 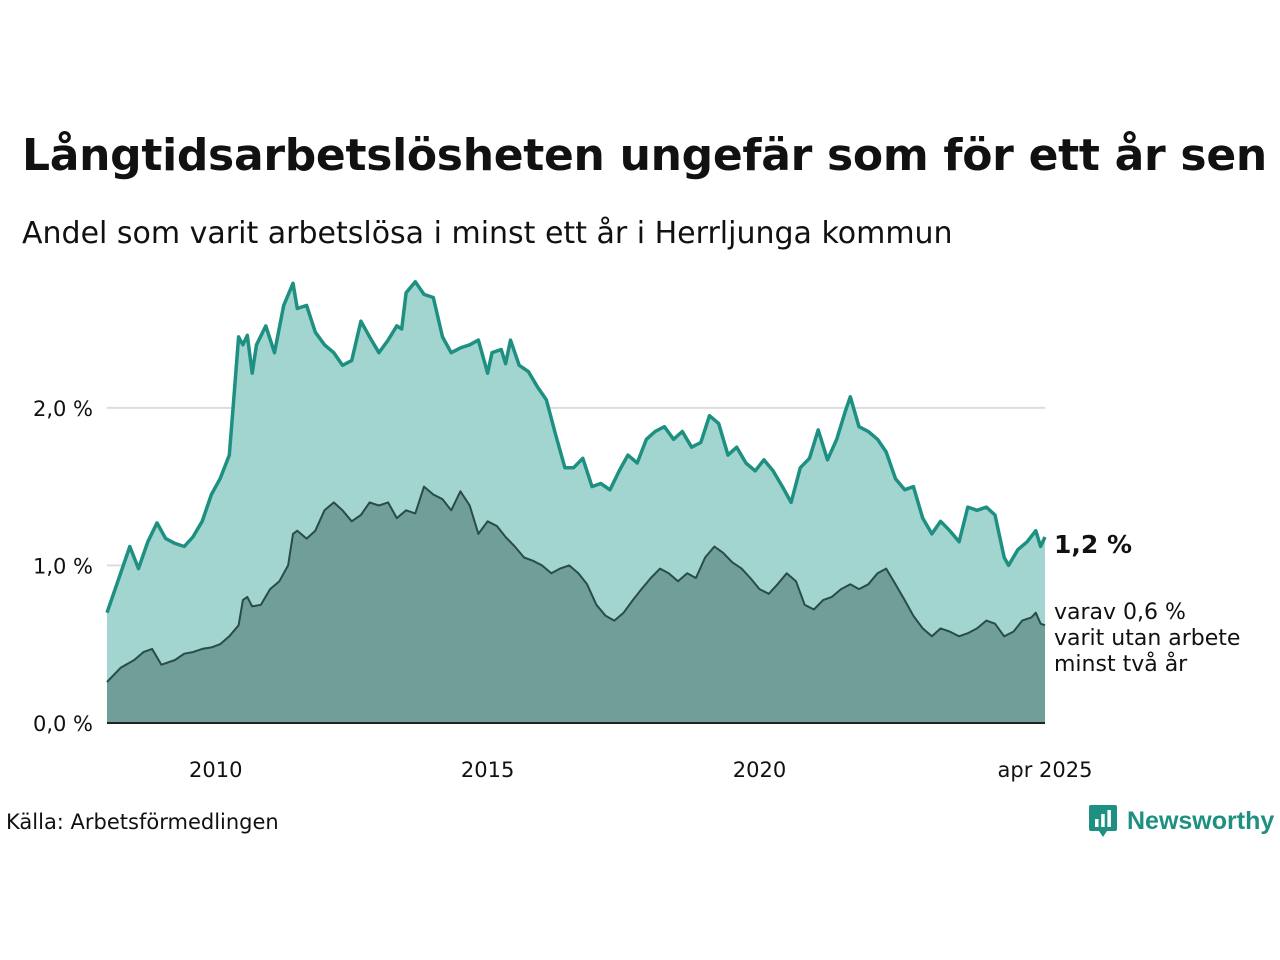 I want to click on x-tick-label: 2020, so click(x=759, y=770).